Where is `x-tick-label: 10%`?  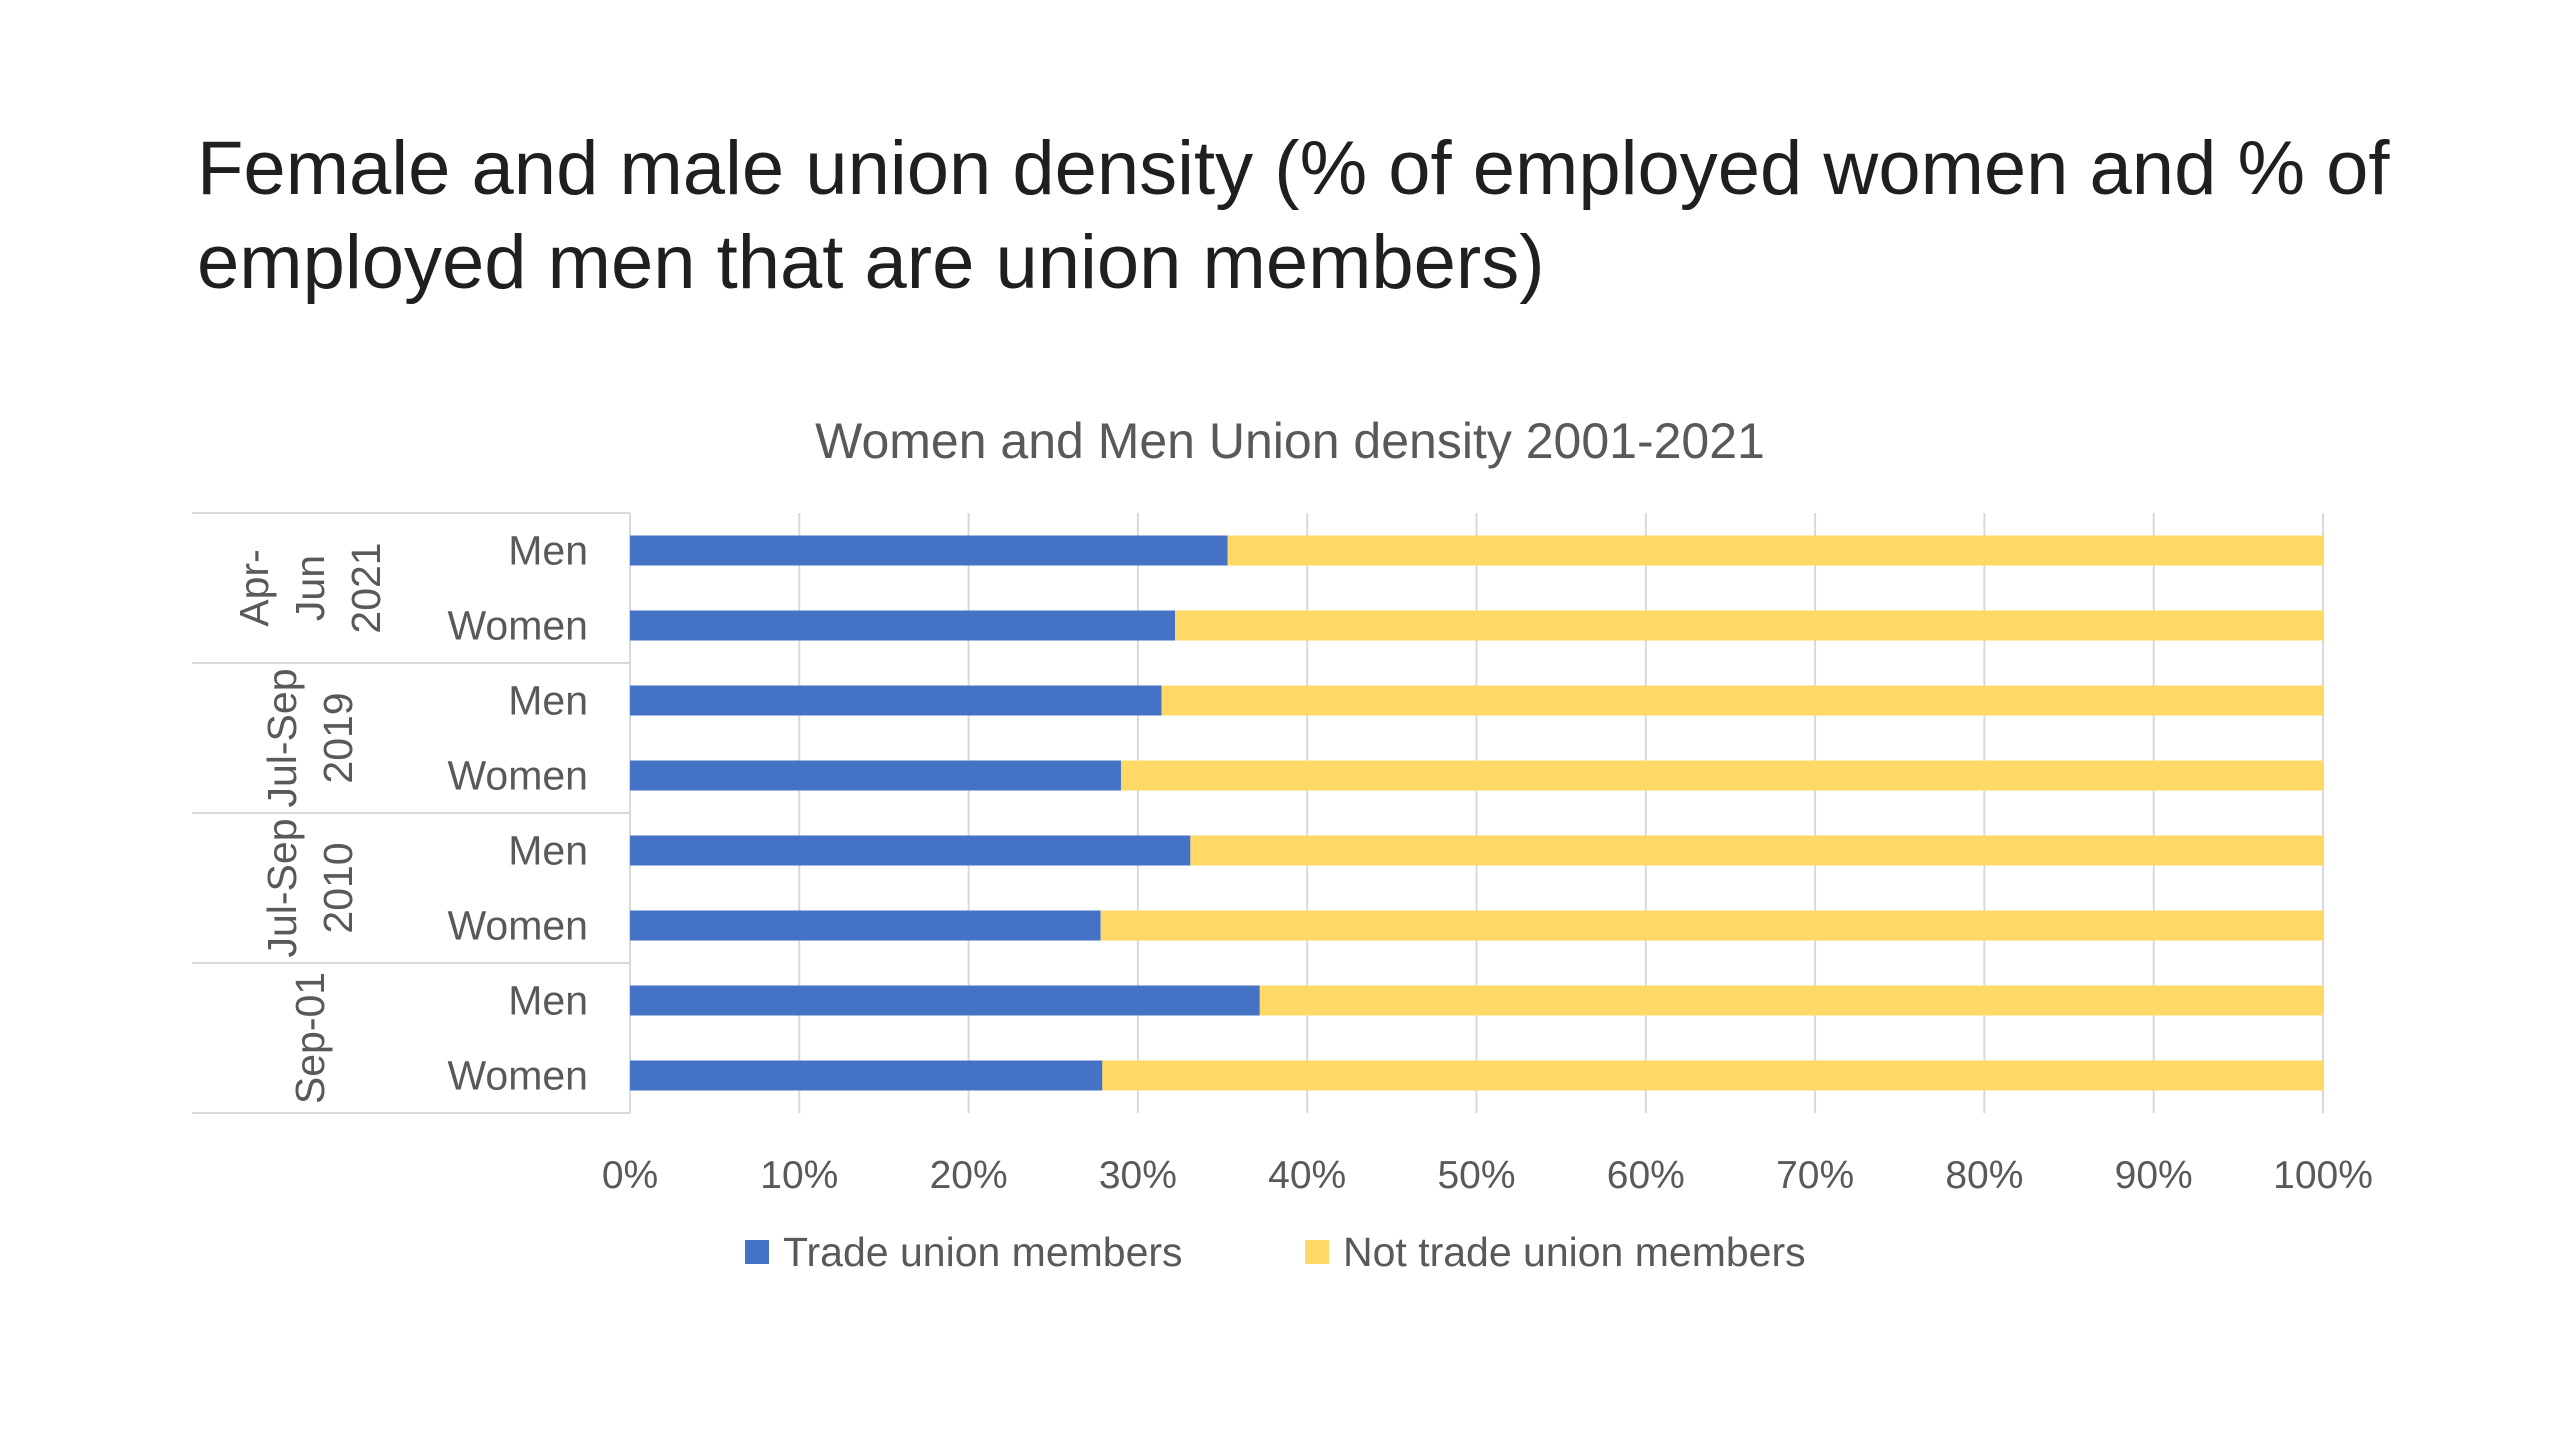 x-tick-label: 10% is located at coordinates (799, 1175).